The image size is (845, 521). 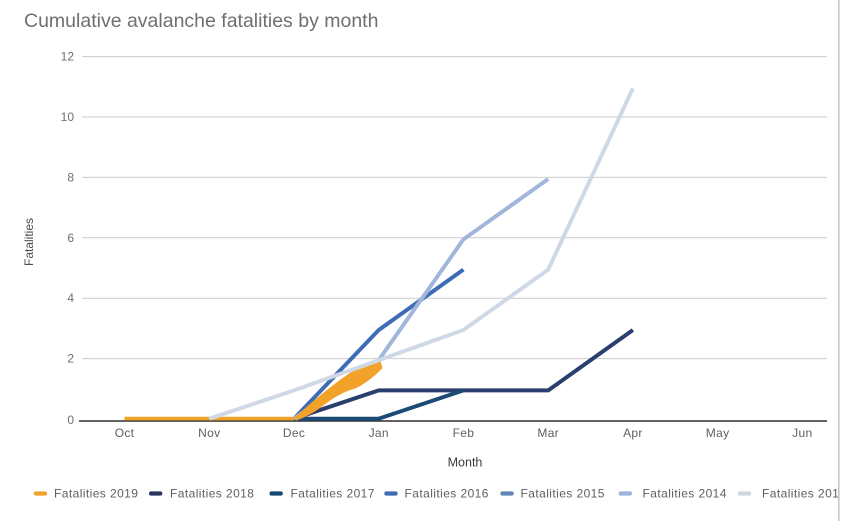 What do you see at coordinates (70, 420) in the screenshot?
I see `svg-text: 0` at bounding box center [70, 420].